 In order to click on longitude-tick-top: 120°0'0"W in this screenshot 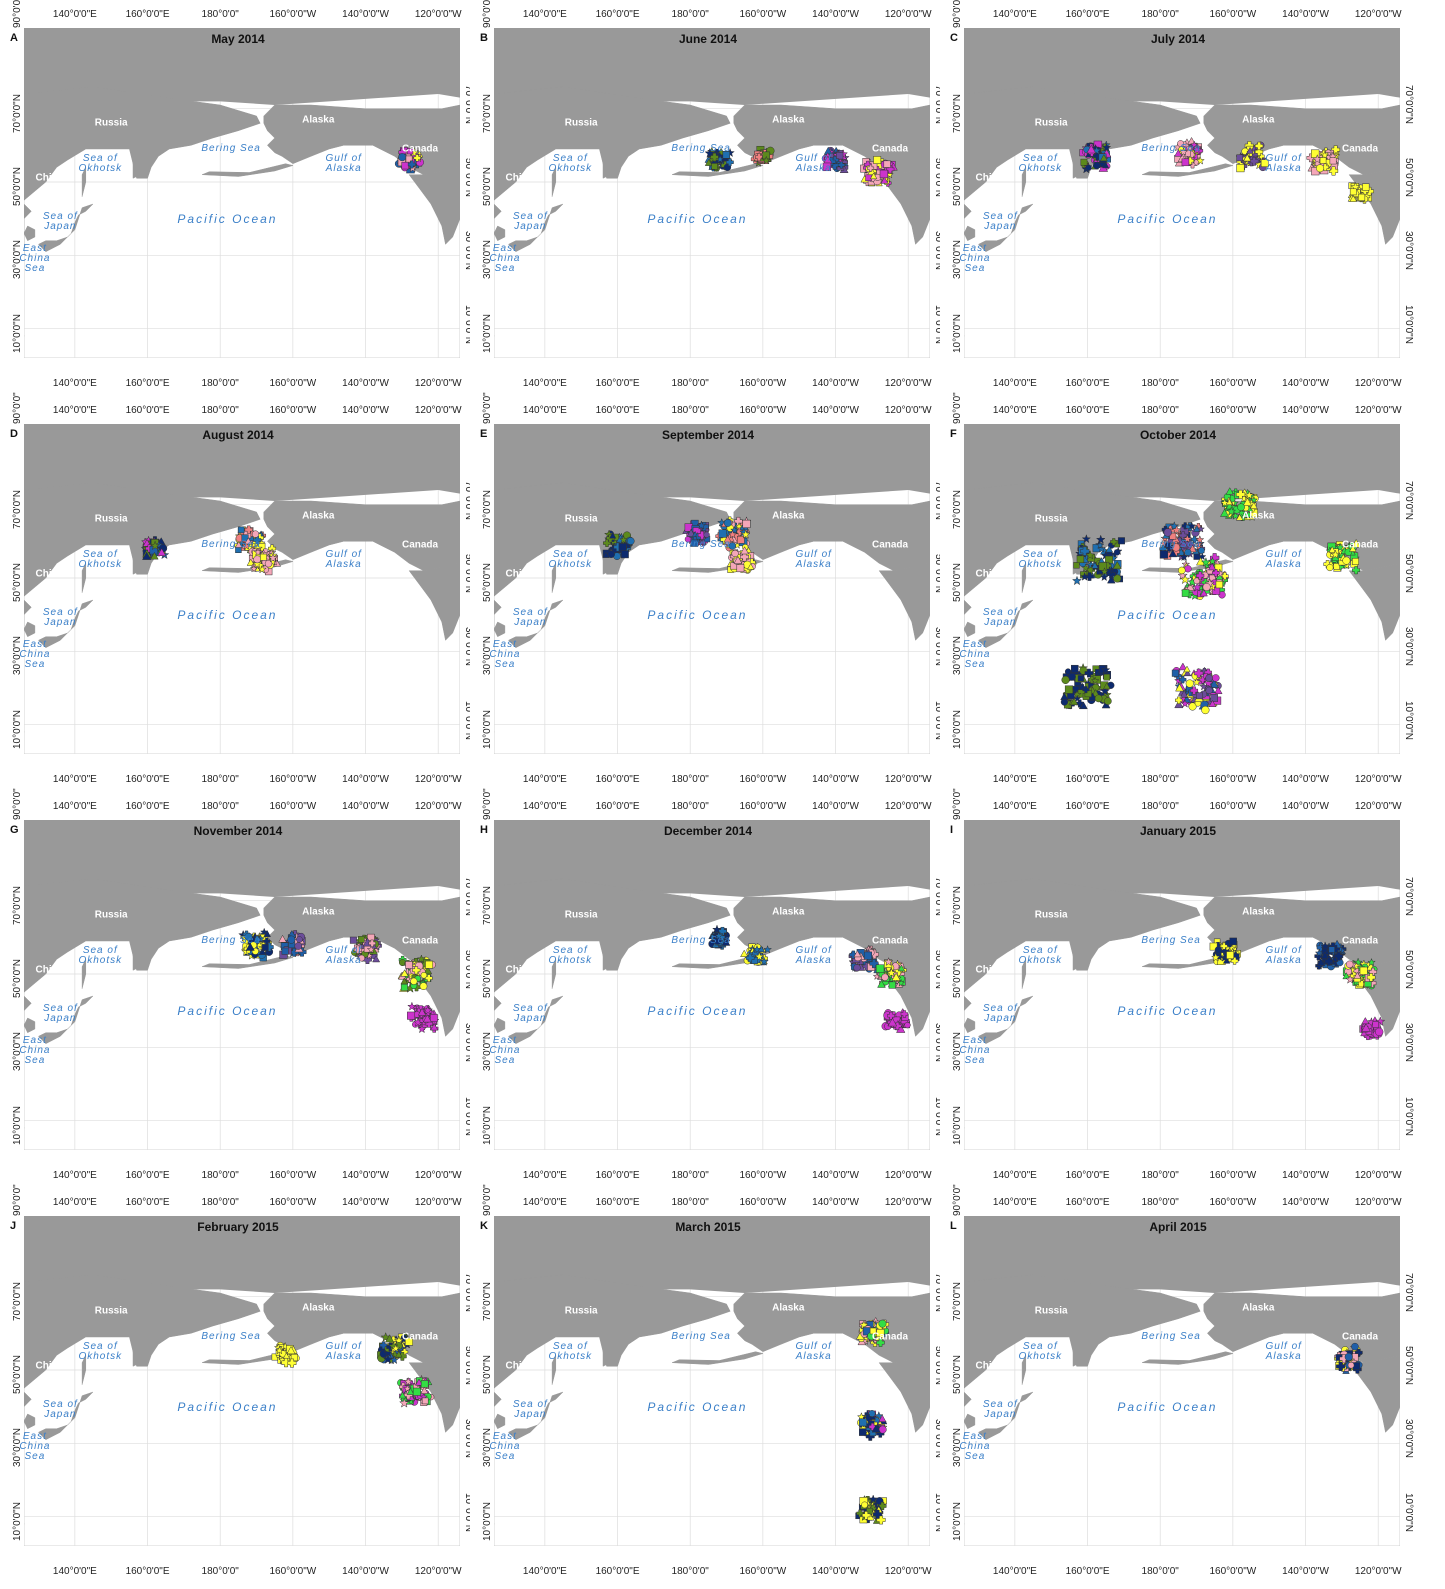, I will do `click(1378, 806)`.